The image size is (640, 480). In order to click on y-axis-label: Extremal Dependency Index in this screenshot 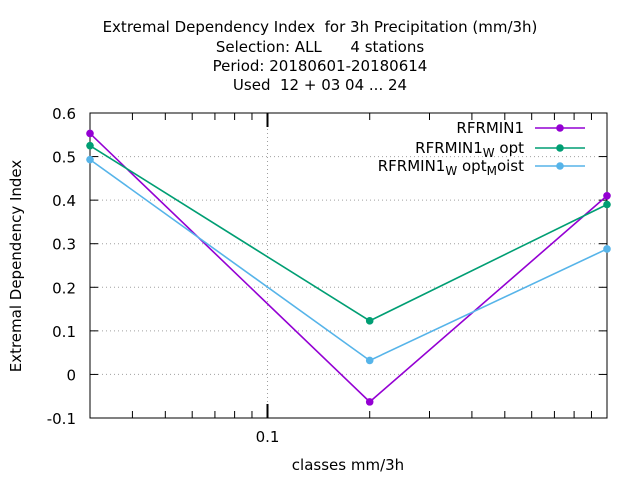, I will do `click(16, 266)`.